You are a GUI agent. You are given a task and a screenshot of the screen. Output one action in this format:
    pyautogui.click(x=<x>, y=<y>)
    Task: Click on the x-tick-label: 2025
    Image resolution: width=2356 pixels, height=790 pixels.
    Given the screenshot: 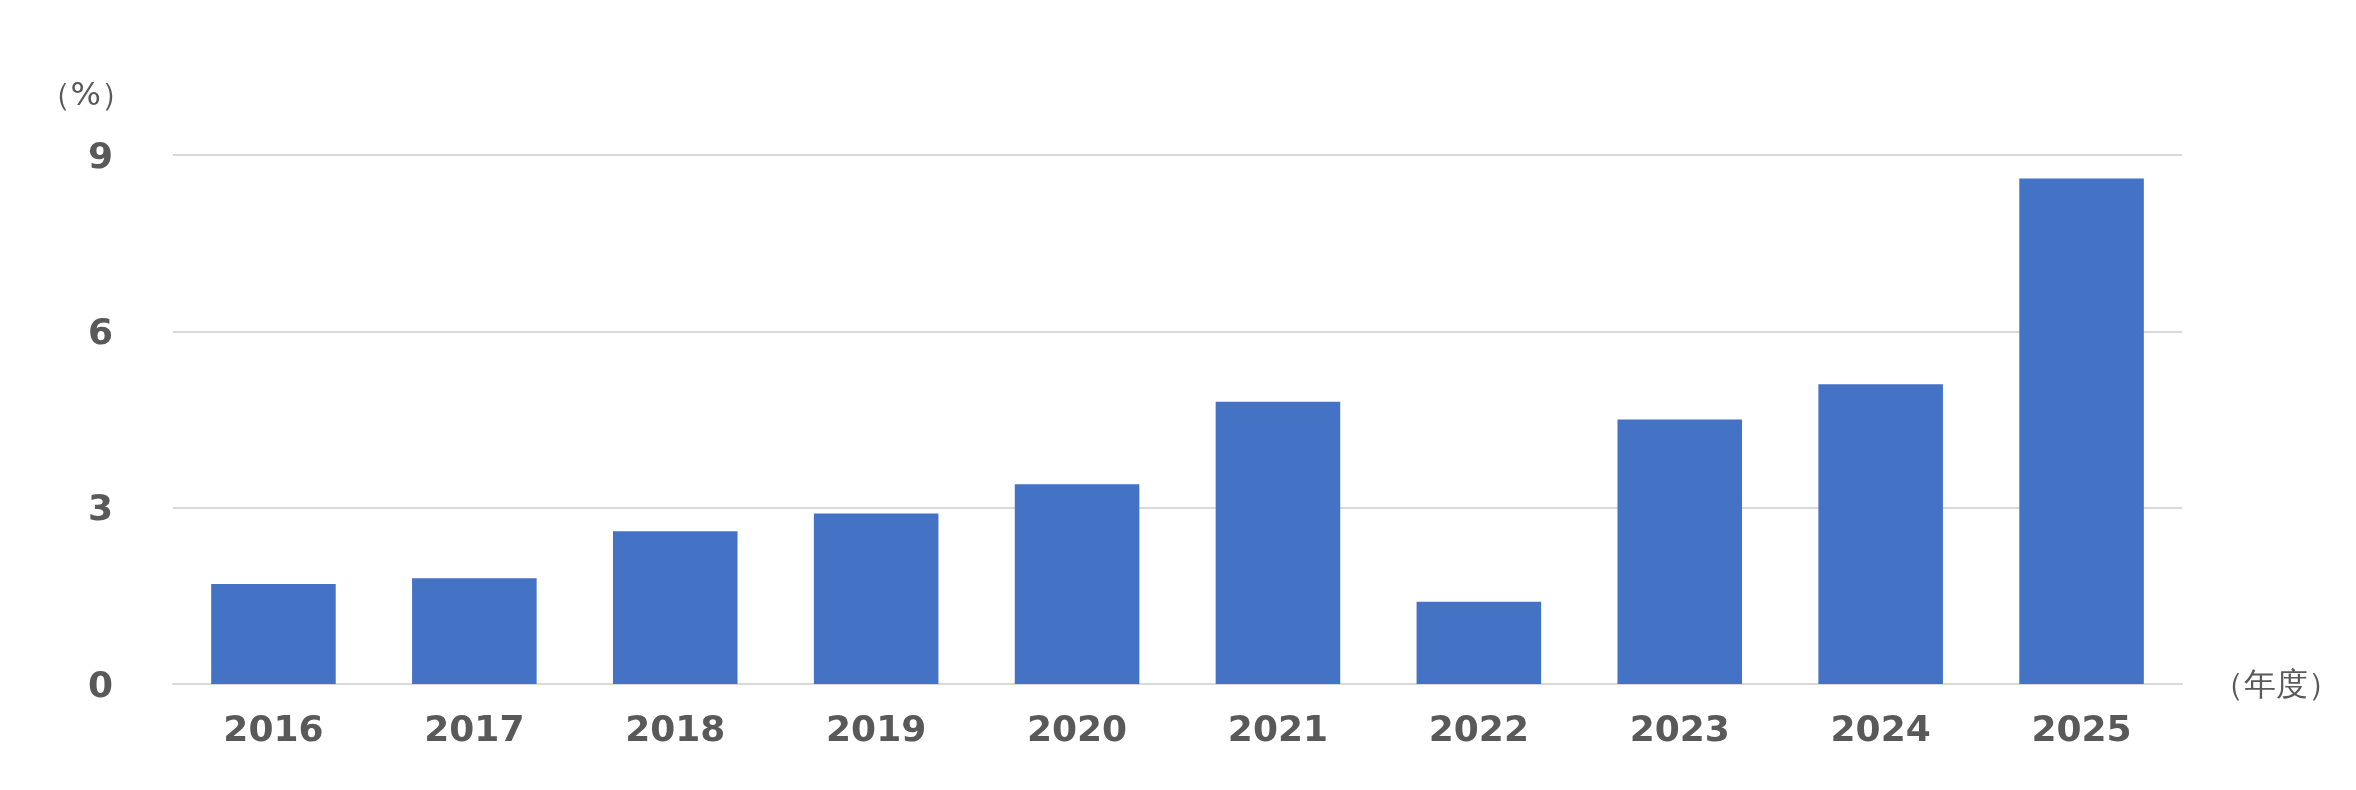 What is the action you would take?
    pyautogui.click(x=2081, y=728)
    